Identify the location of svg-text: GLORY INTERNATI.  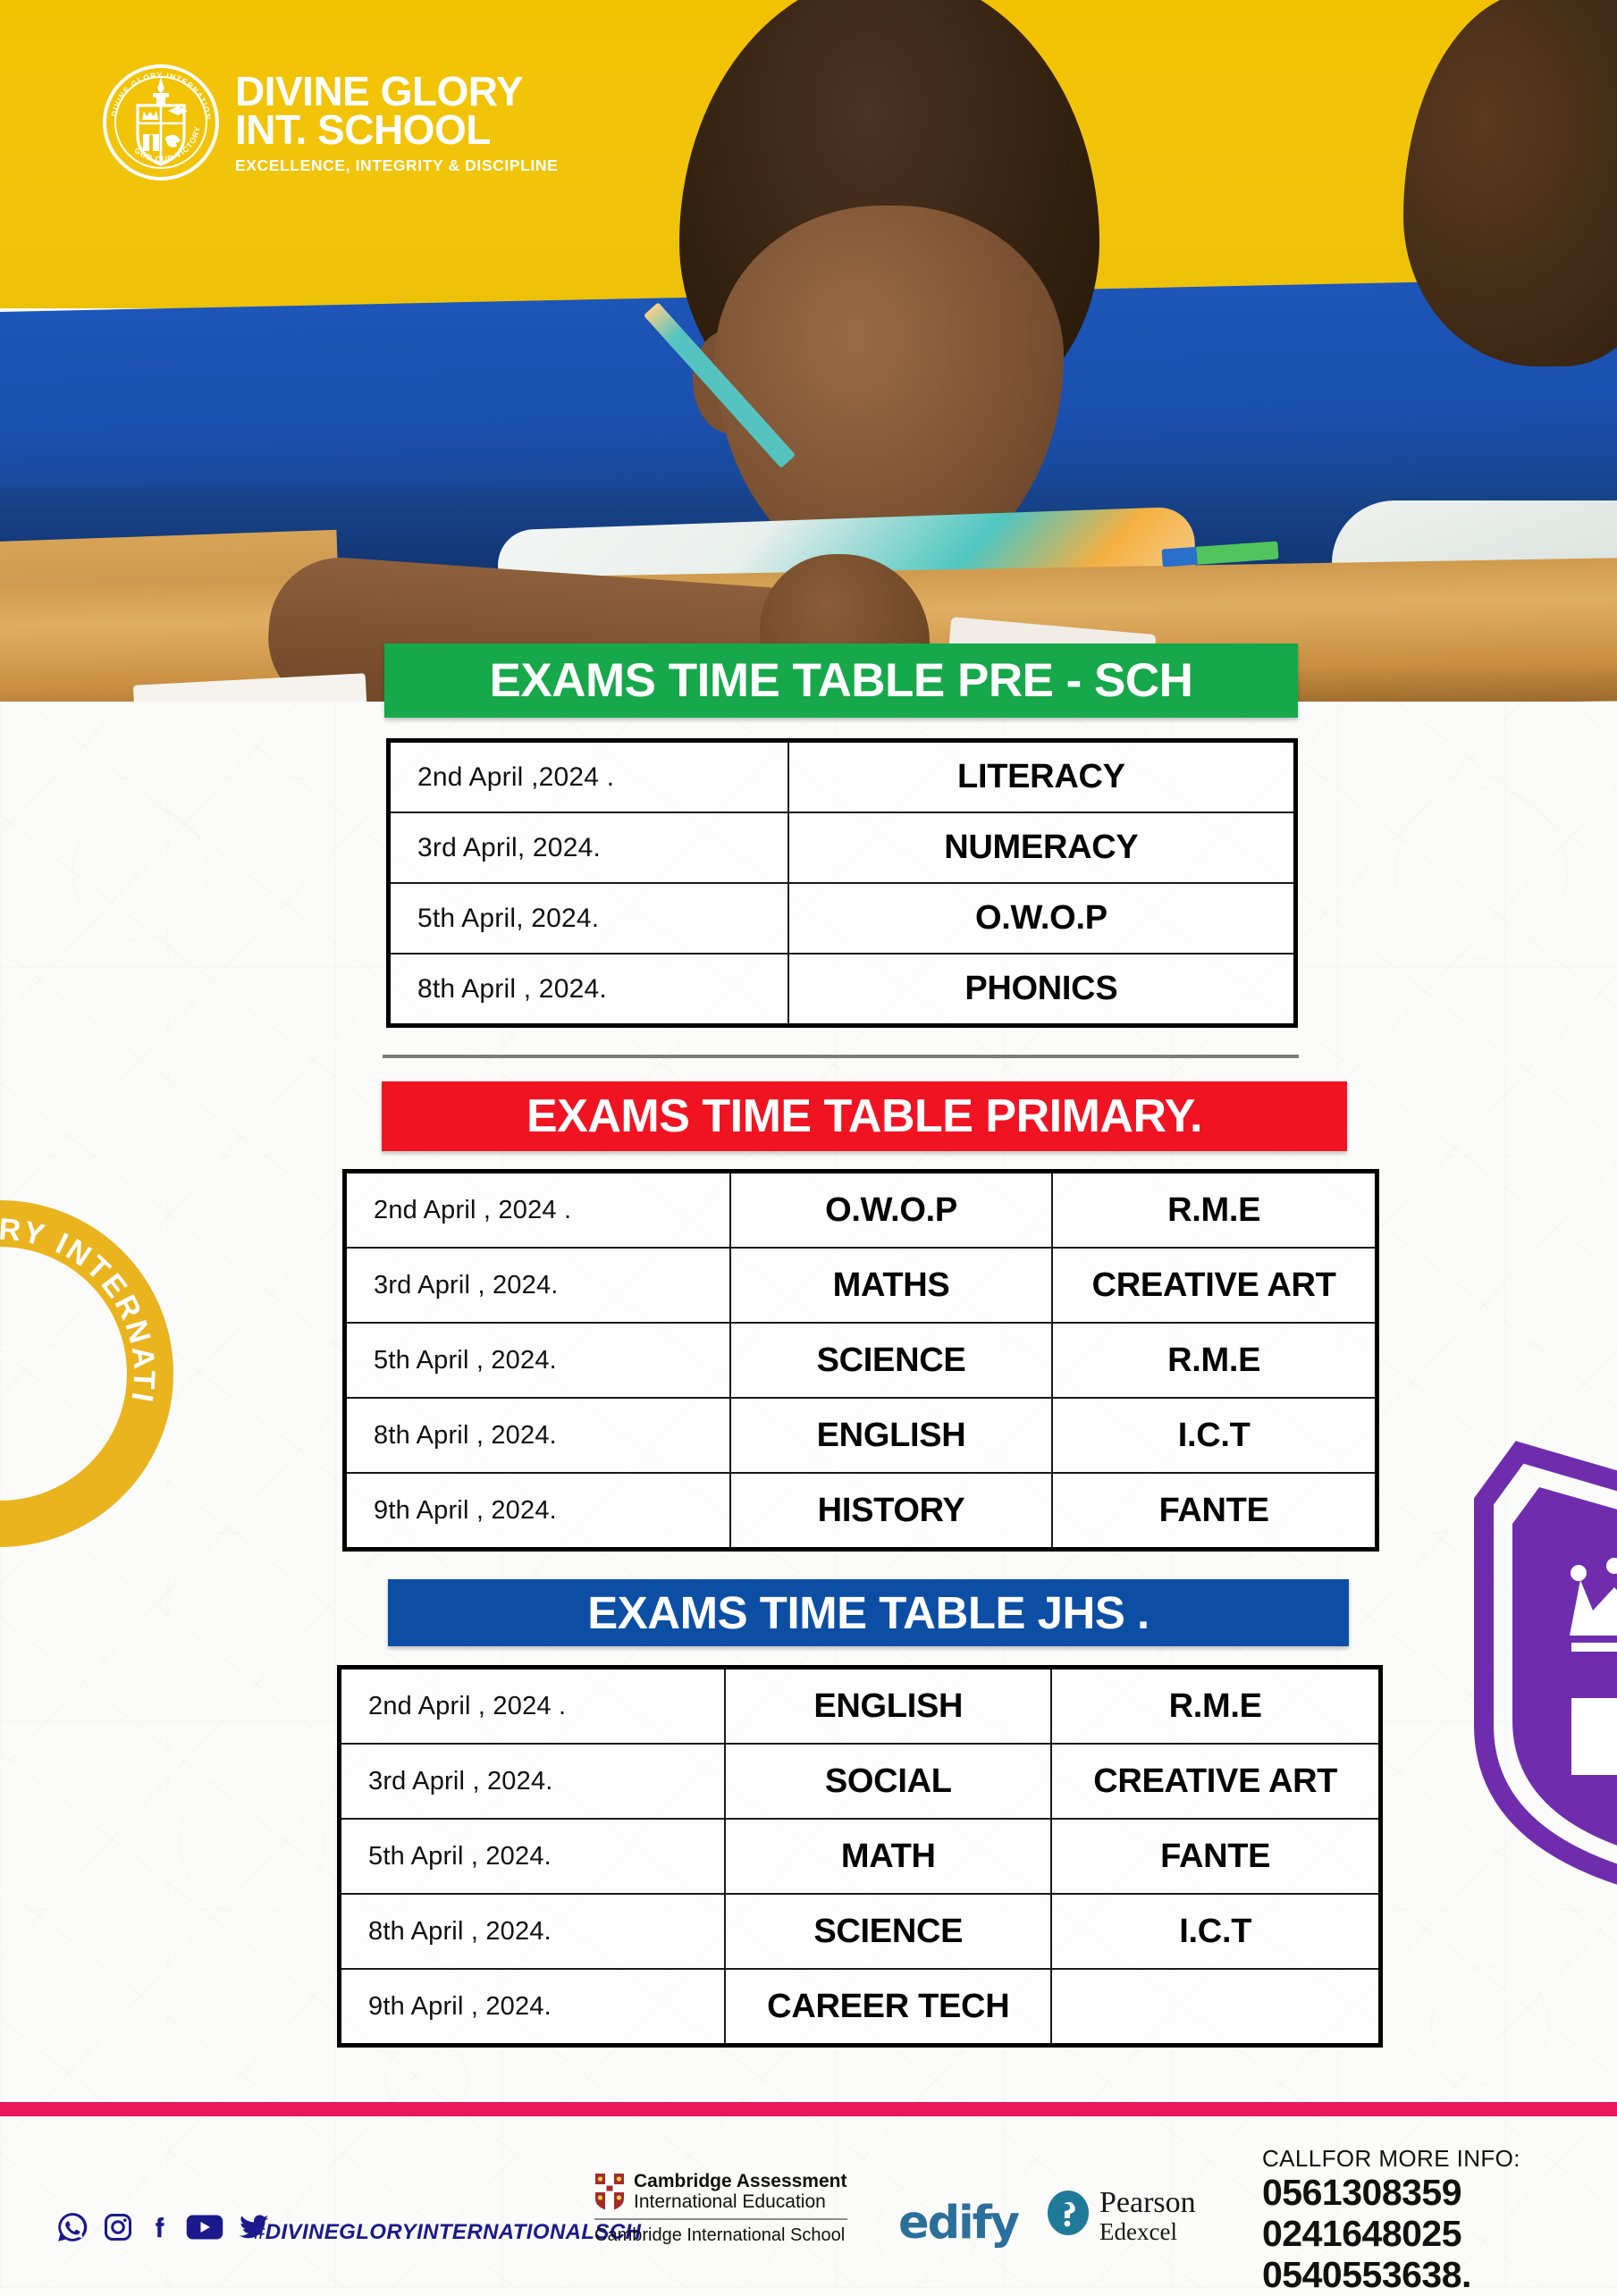
(80, 1309).